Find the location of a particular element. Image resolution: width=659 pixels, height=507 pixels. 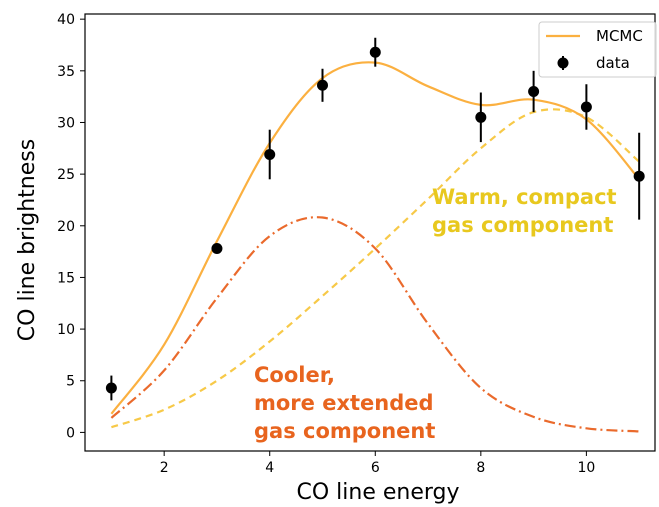

annotation-warm: Warm, compact gas component is located at coordinates (528, 211).